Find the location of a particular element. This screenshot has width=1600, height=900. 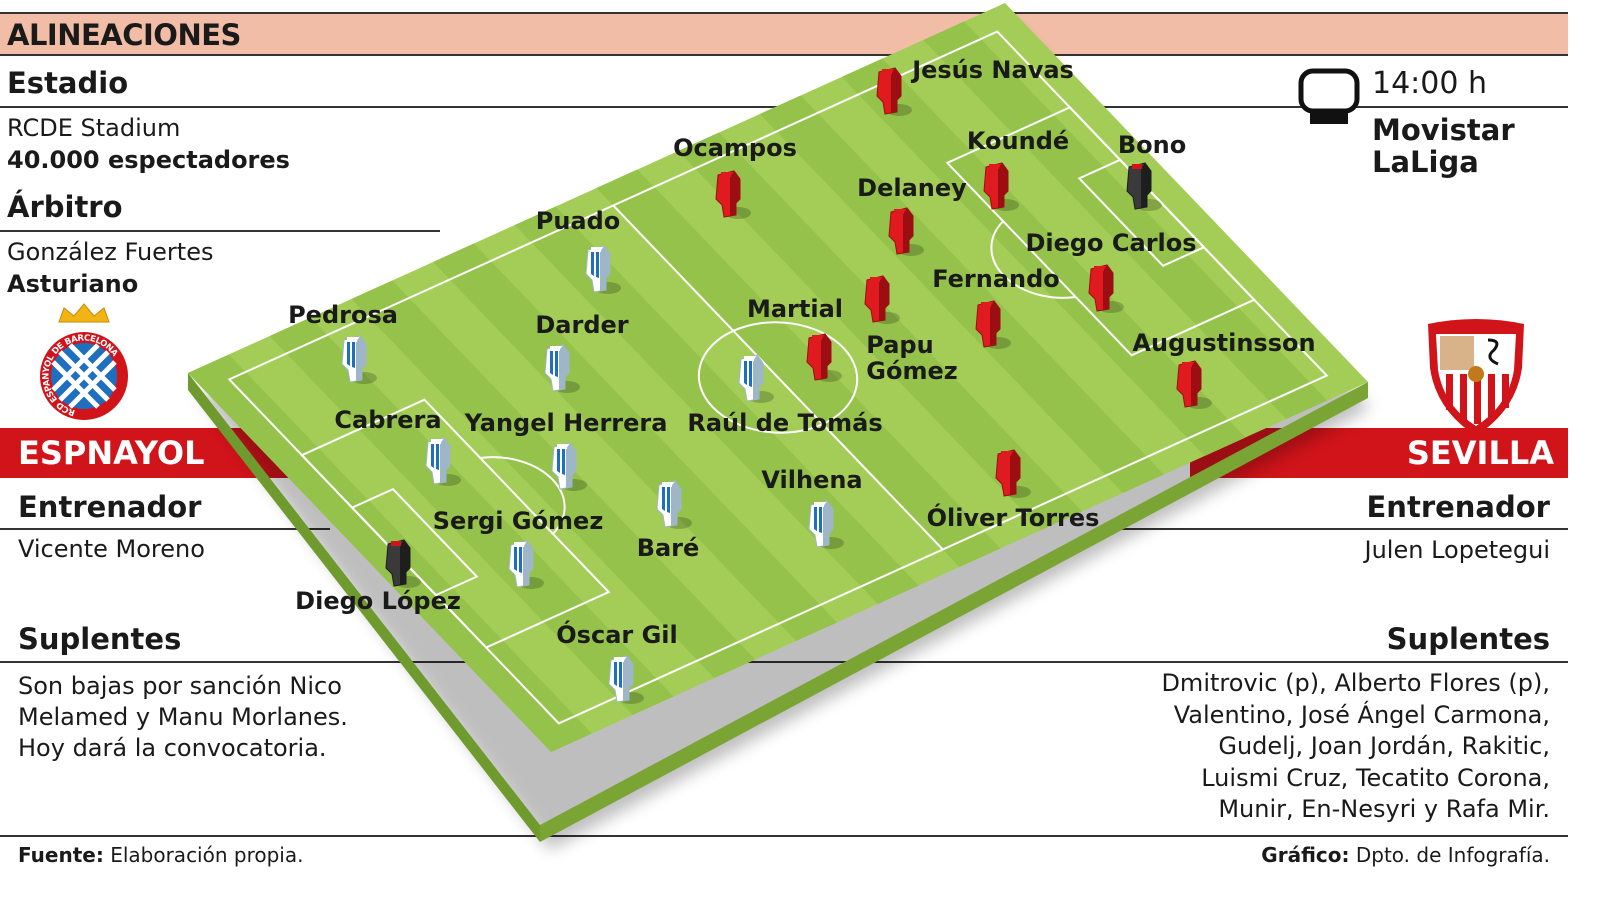

player-name: Óscar Gil is located at coordinates (617, 635).